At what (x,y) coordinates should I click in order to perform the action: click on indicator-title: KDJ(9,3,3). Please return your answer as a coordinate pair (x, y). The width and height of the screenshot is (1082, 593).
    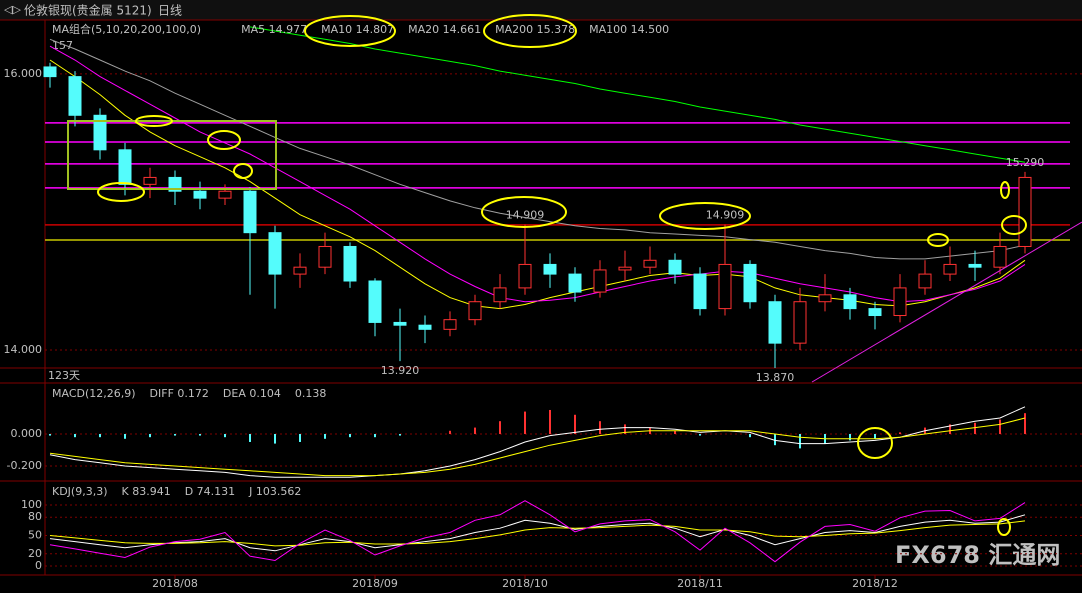
    Looking at the image, I should click on (80, 491).